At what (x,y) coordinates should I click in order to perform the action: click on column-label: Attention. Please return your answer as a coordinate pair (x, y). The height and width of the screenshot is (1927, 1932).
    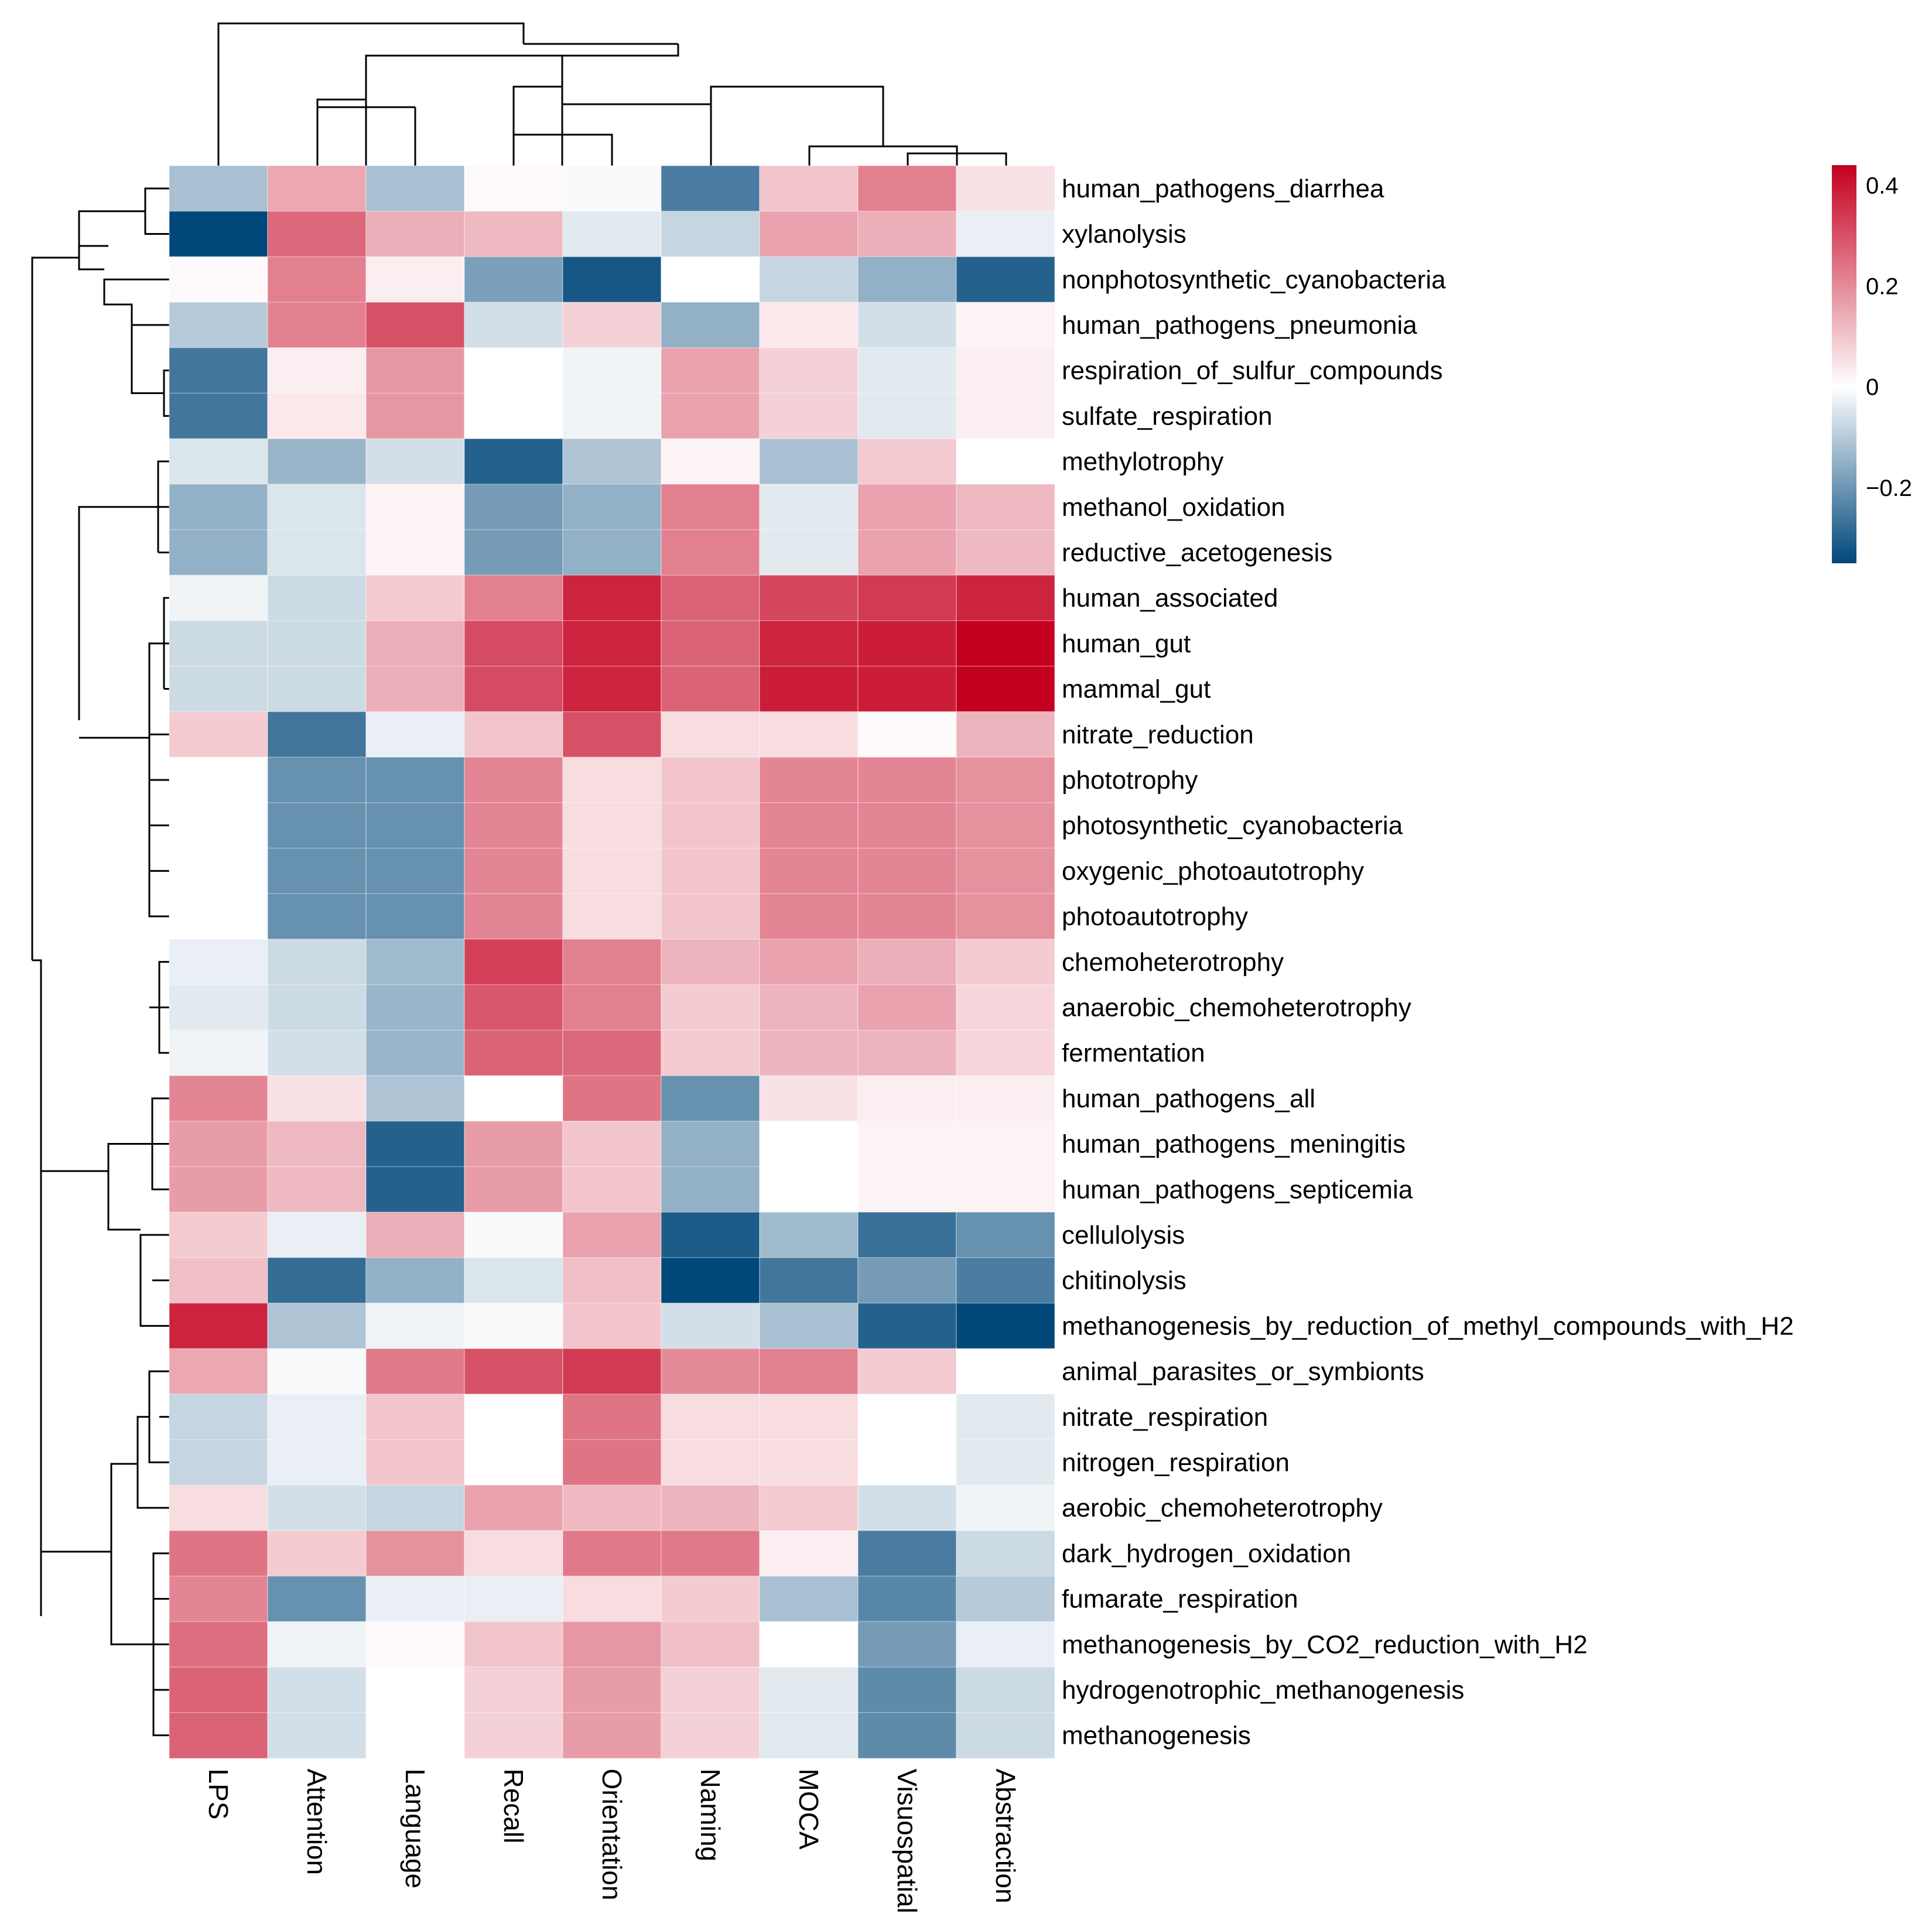
    Looking at the image, I should click on (317, 1822).